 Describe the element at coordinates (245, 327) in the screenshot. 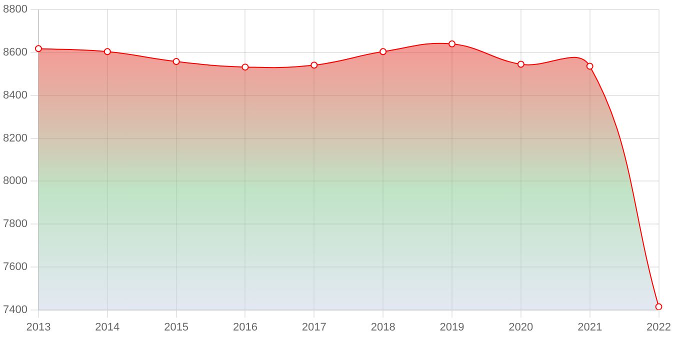

I see `x-tick-label: 2016` at that location.